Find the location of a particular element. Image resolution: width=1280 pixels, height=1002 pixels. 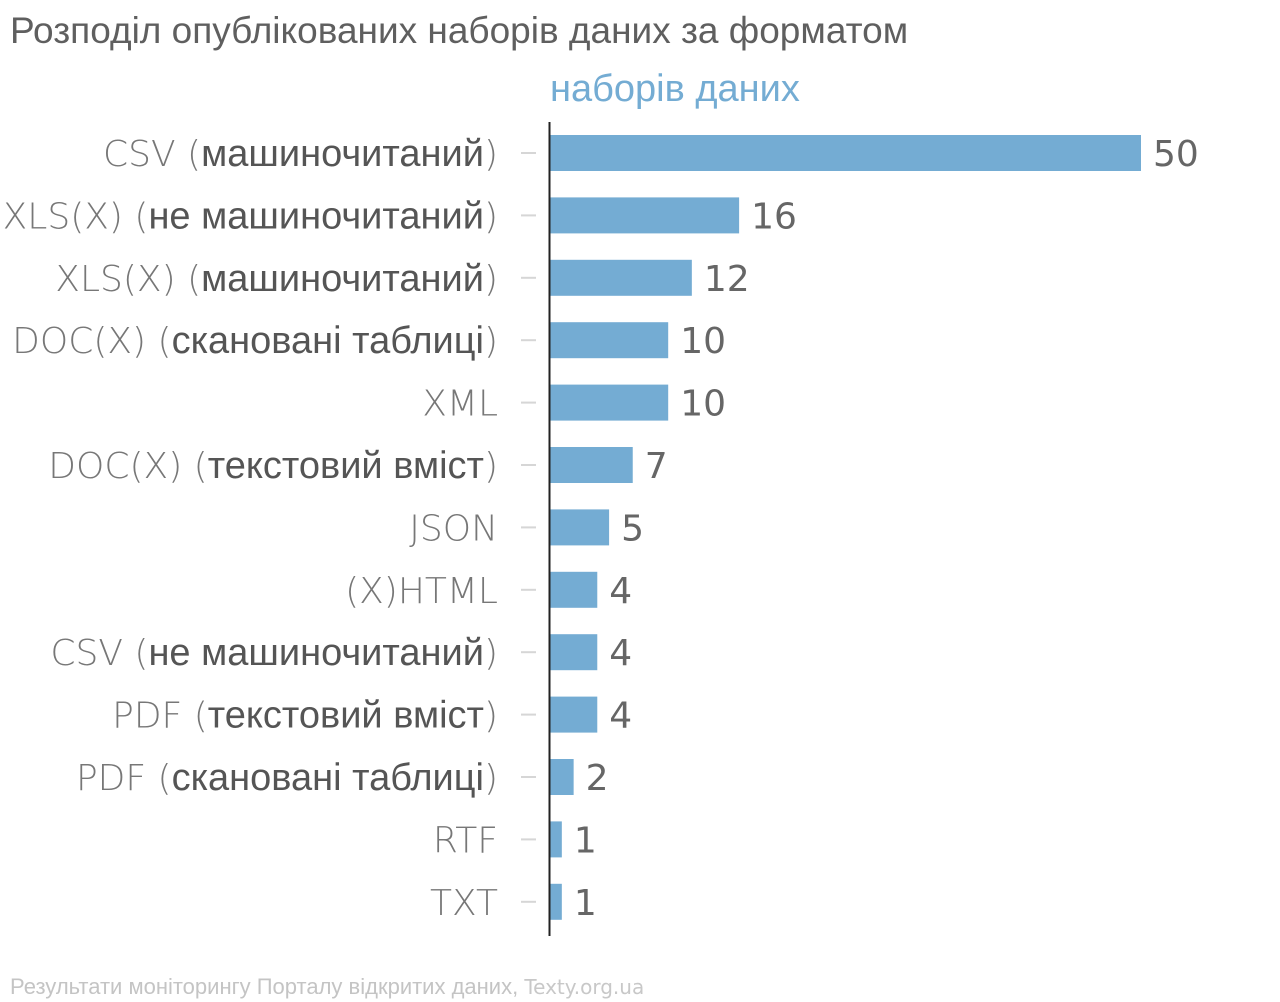

category-label-main: XML is located at coordinates (460, 404).